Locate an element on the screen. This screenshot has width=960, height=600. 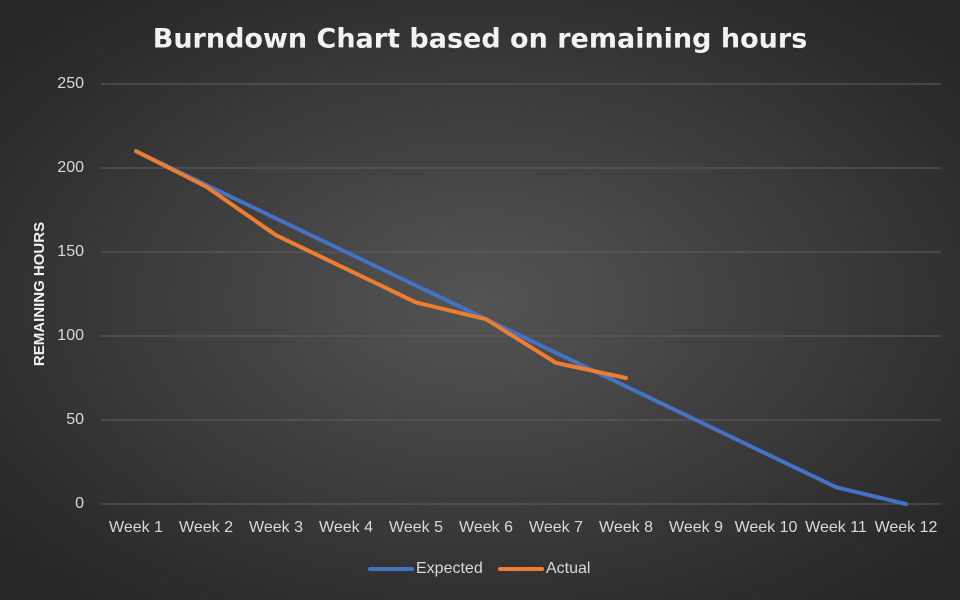
x-tick-label: Week 4 is located at coordinates (346, 527).